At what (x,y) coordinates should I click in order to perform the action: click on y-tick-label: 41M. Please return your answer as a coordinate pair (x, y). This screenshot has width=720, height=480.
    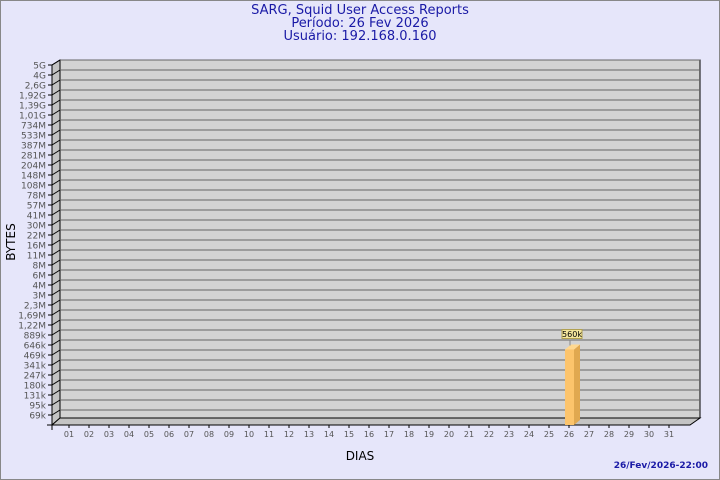
    Looking at the image, I should click on (36, 217).